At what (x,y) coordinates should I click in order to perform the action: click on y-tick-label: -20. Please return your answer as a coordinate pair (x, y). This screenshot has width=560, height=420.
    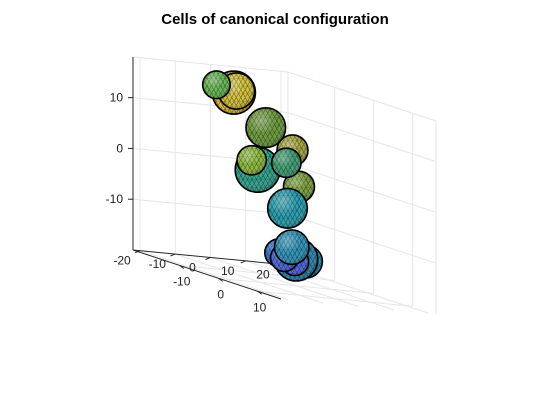
    Looking at the image, I should click on (122, 261).